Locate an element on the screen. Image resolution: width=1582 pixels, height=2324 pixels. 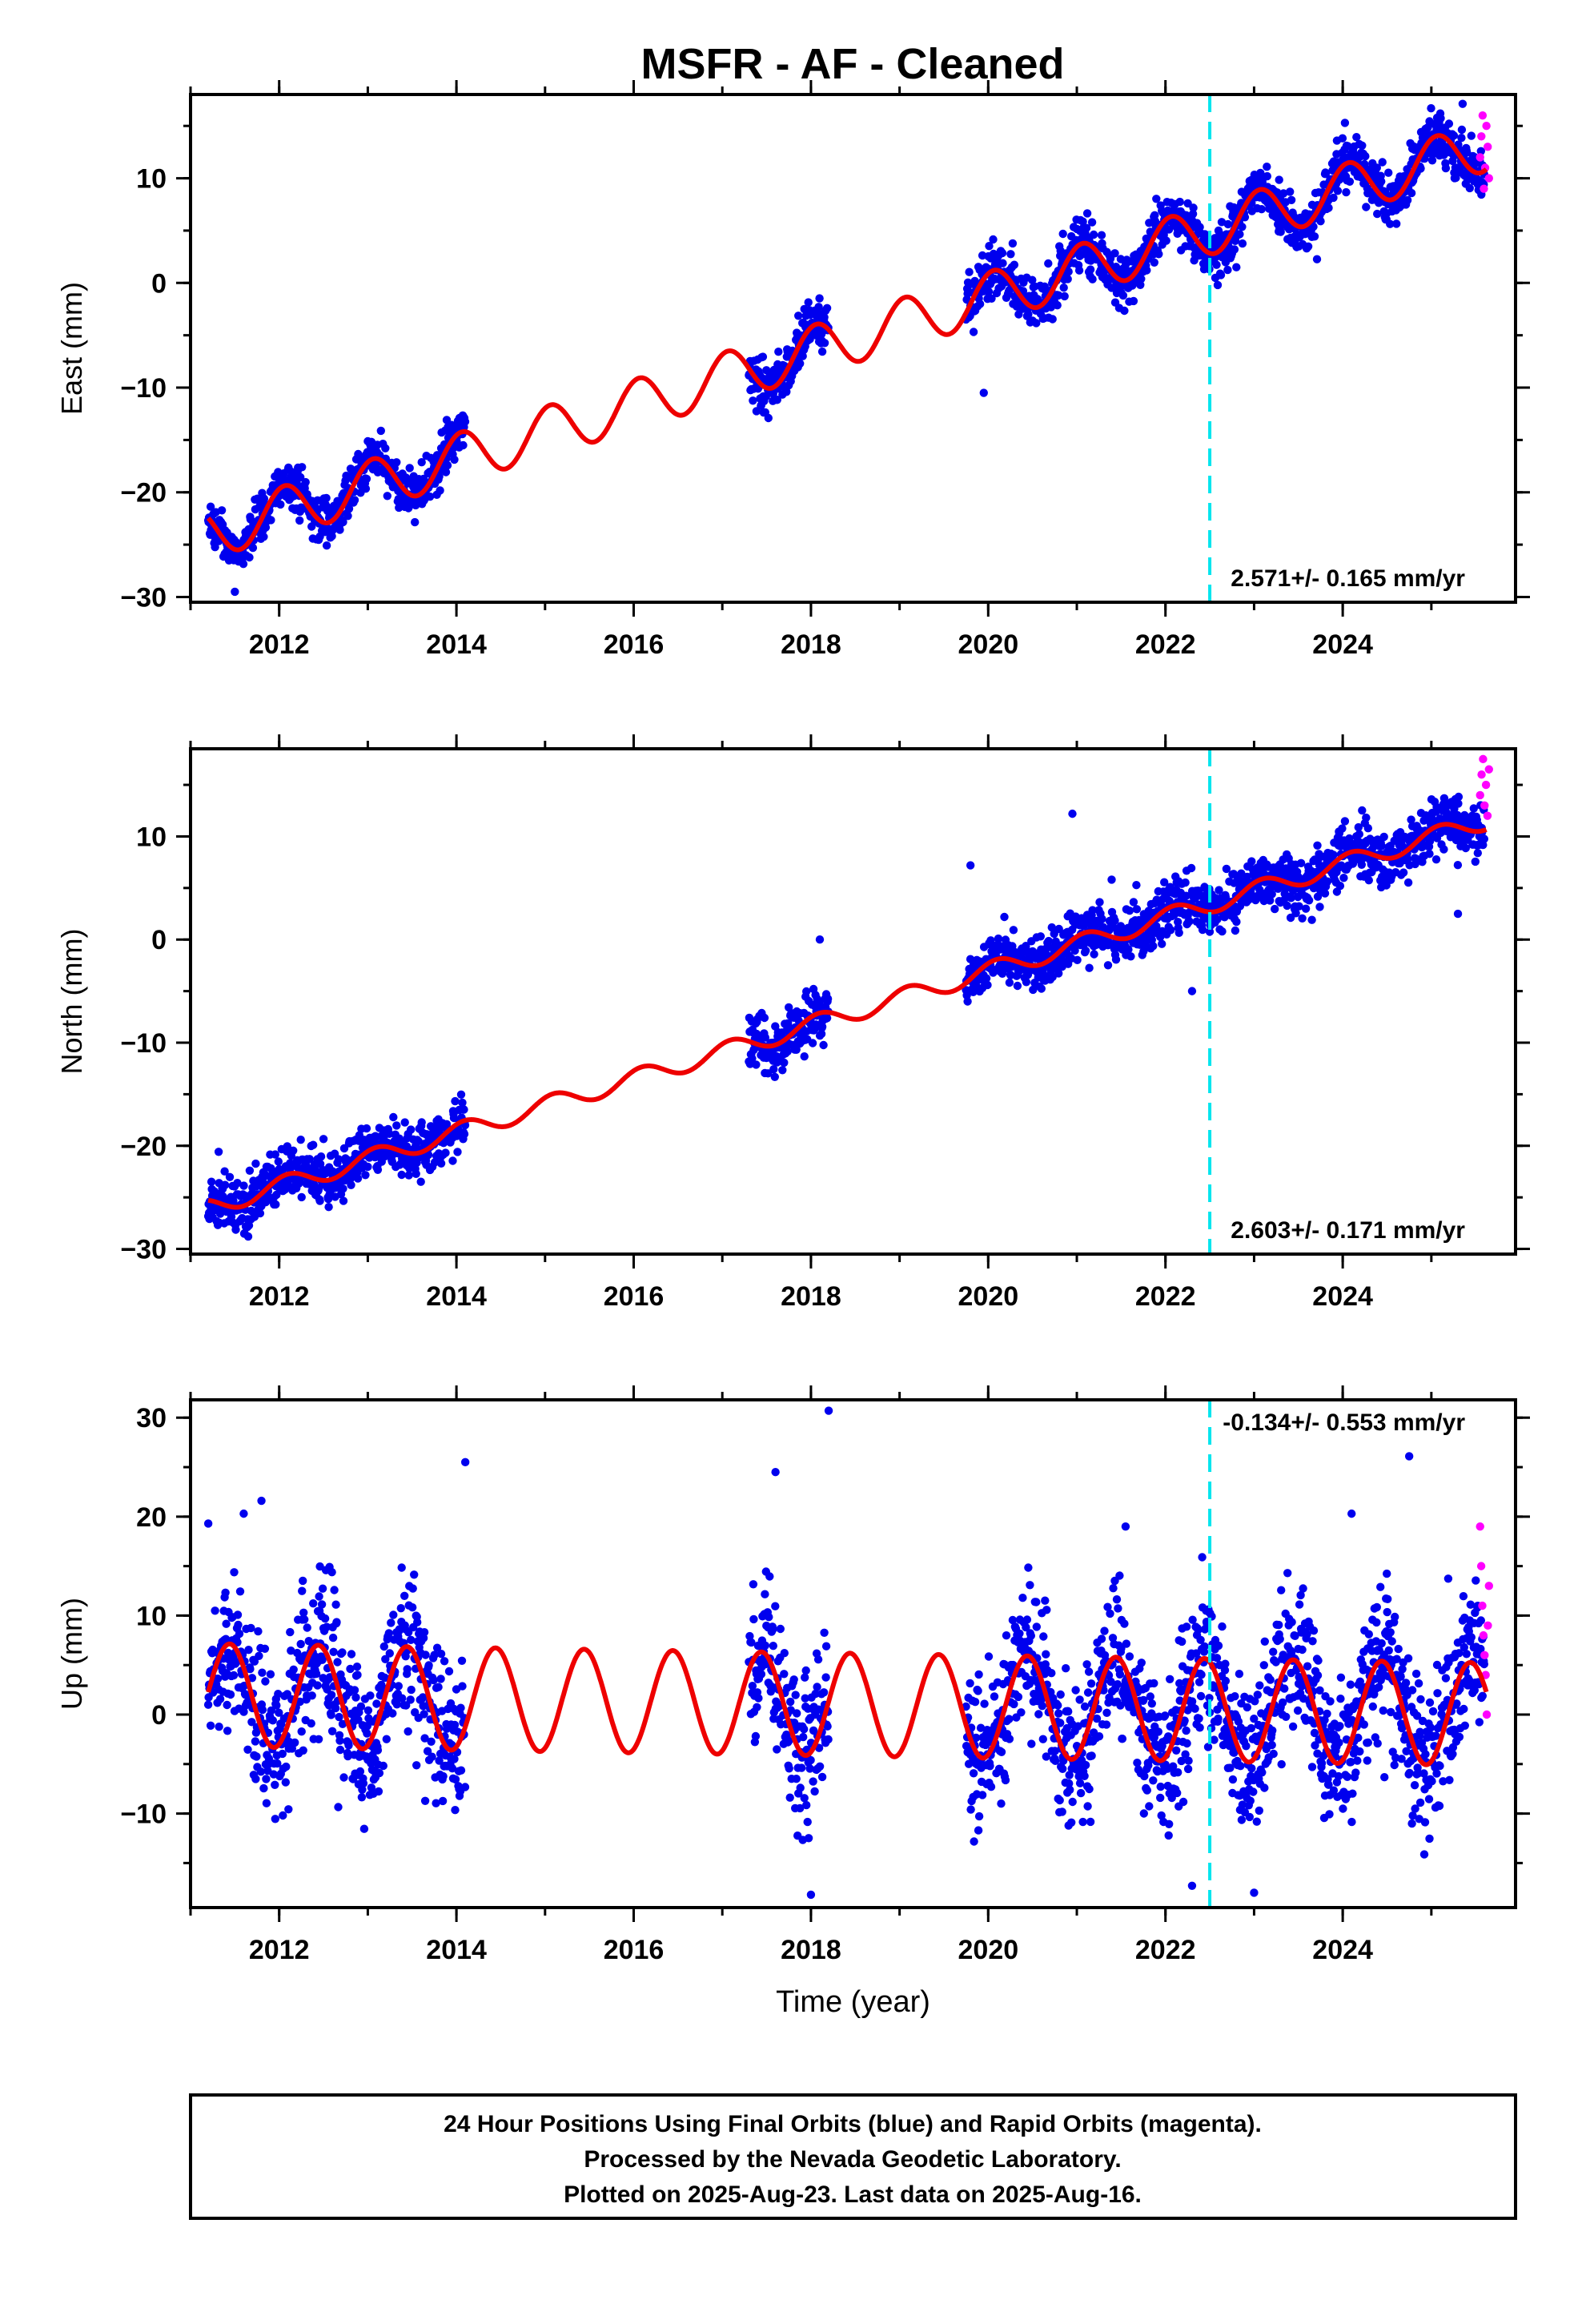
x-tick-label: 2016 is located at coordinates (634, 1296).